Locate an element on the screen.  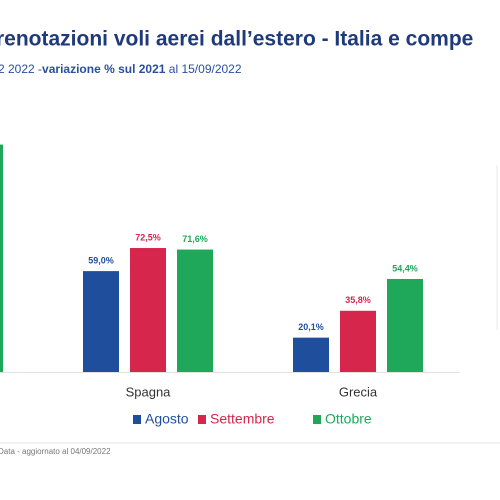
value-label: 71,6% is located at coordinates (195, 239).